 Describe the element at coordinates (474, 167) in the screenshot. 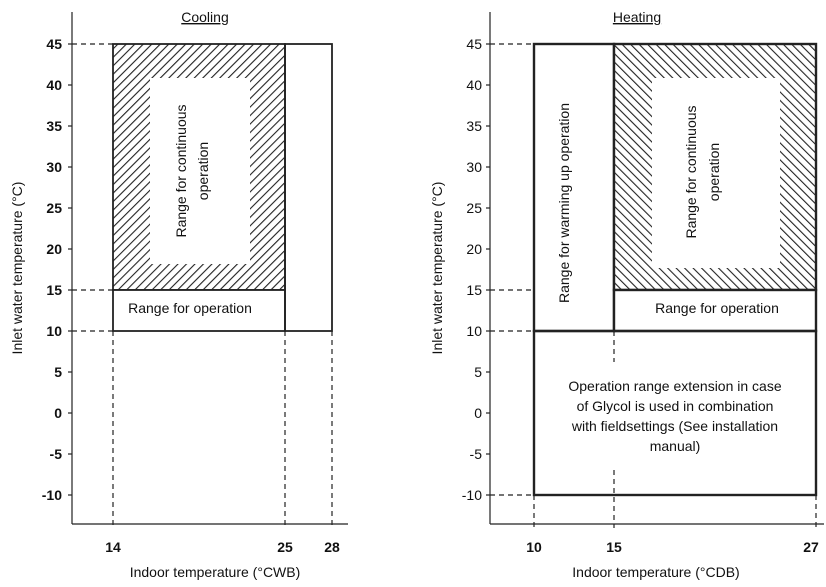

I see `heating-y-tick: 30` at that location.